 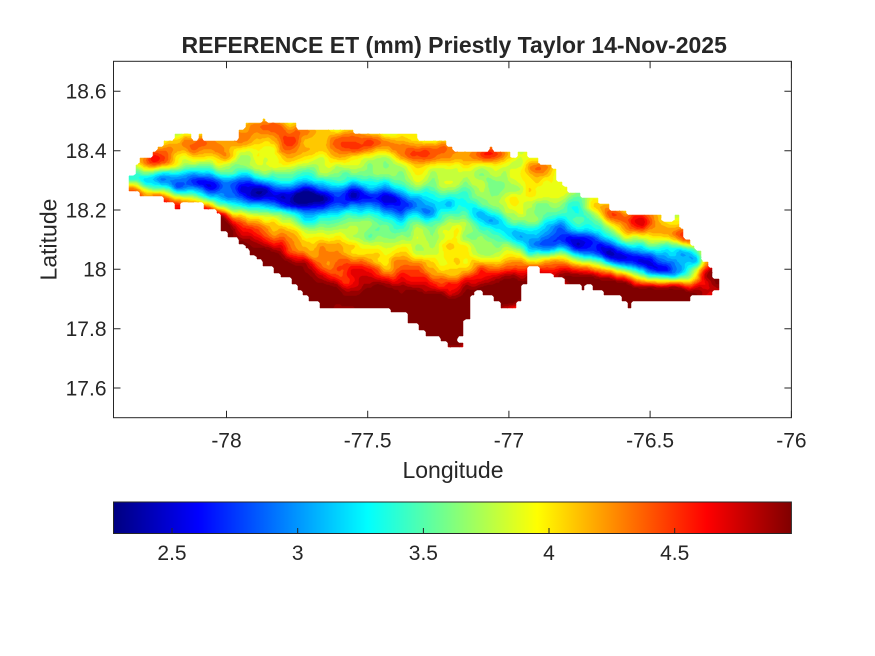 What do you see at coordinates (549, 553) in the screenshot?
I see `svg-text: 4` at bounding box center [549, 553].